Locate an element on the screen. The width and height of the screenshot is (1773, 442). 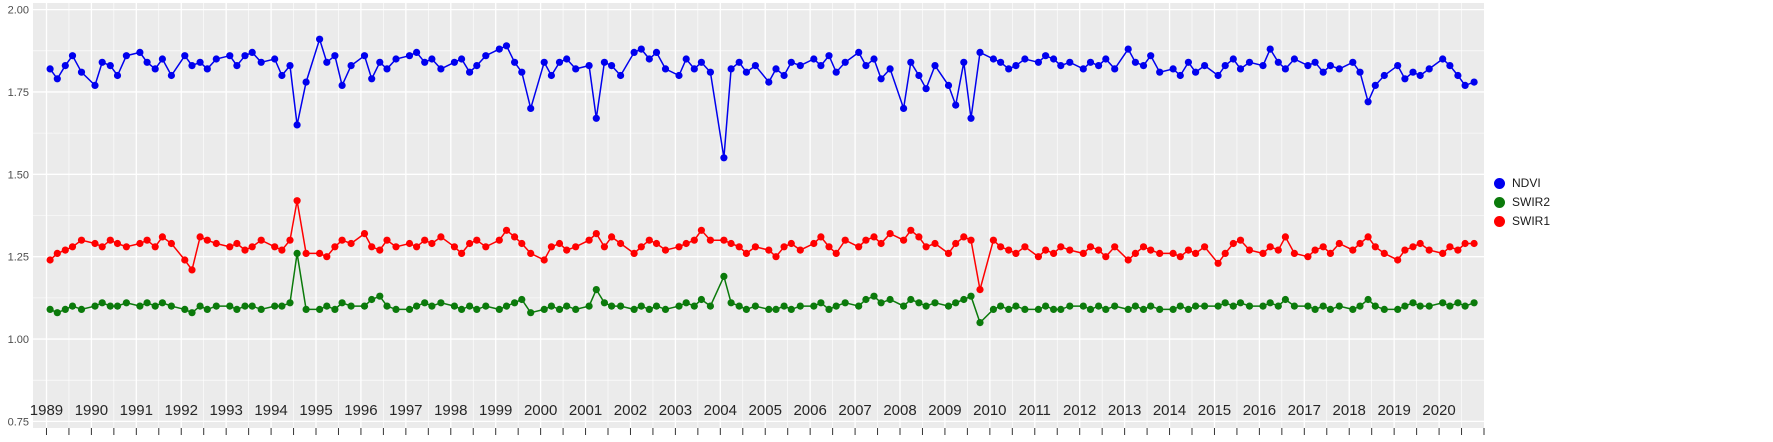
x-axis-label: 2012 is located at coordinates (1079, 410).